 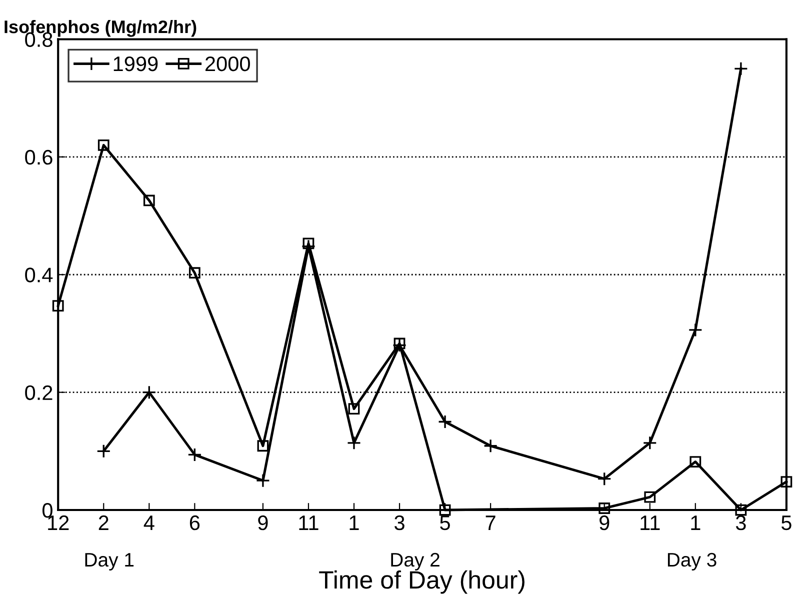 I want to click on text: Day 3, so click(x=692, y=561).